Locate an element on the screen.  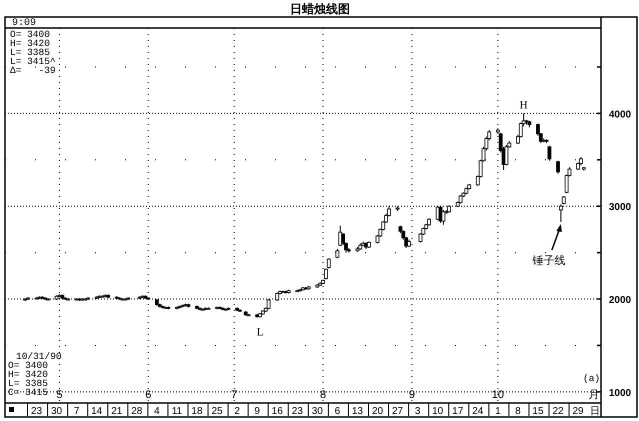
annotation: (a) is located at coordinates (591, 378).